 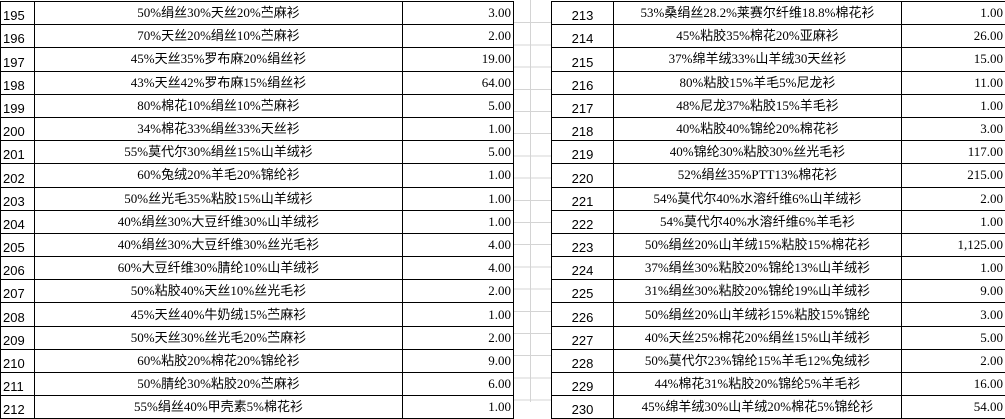 I want to click on value-cell: 19.00, so click(x=458, y=59).